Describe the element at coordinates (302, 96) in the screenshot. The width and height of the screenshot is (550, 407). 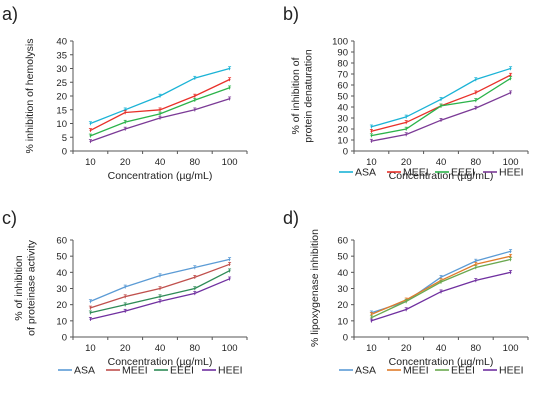
I see `y-axis-label: % of inhibition ofprotein denaturation` at that location.